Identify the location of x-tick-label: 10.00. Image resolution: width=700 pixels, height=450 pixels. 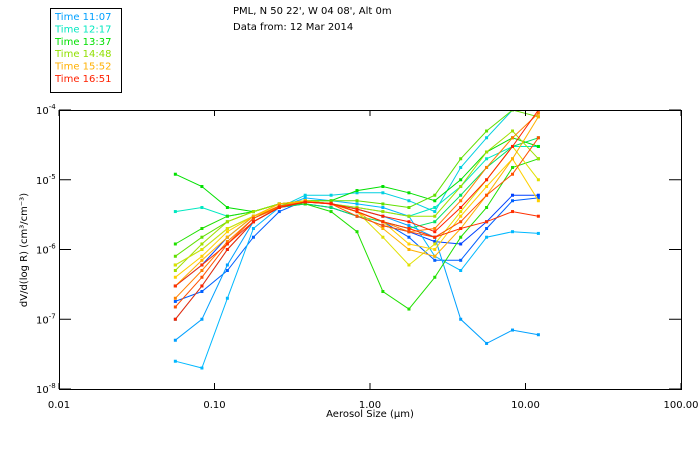
(525, 405).